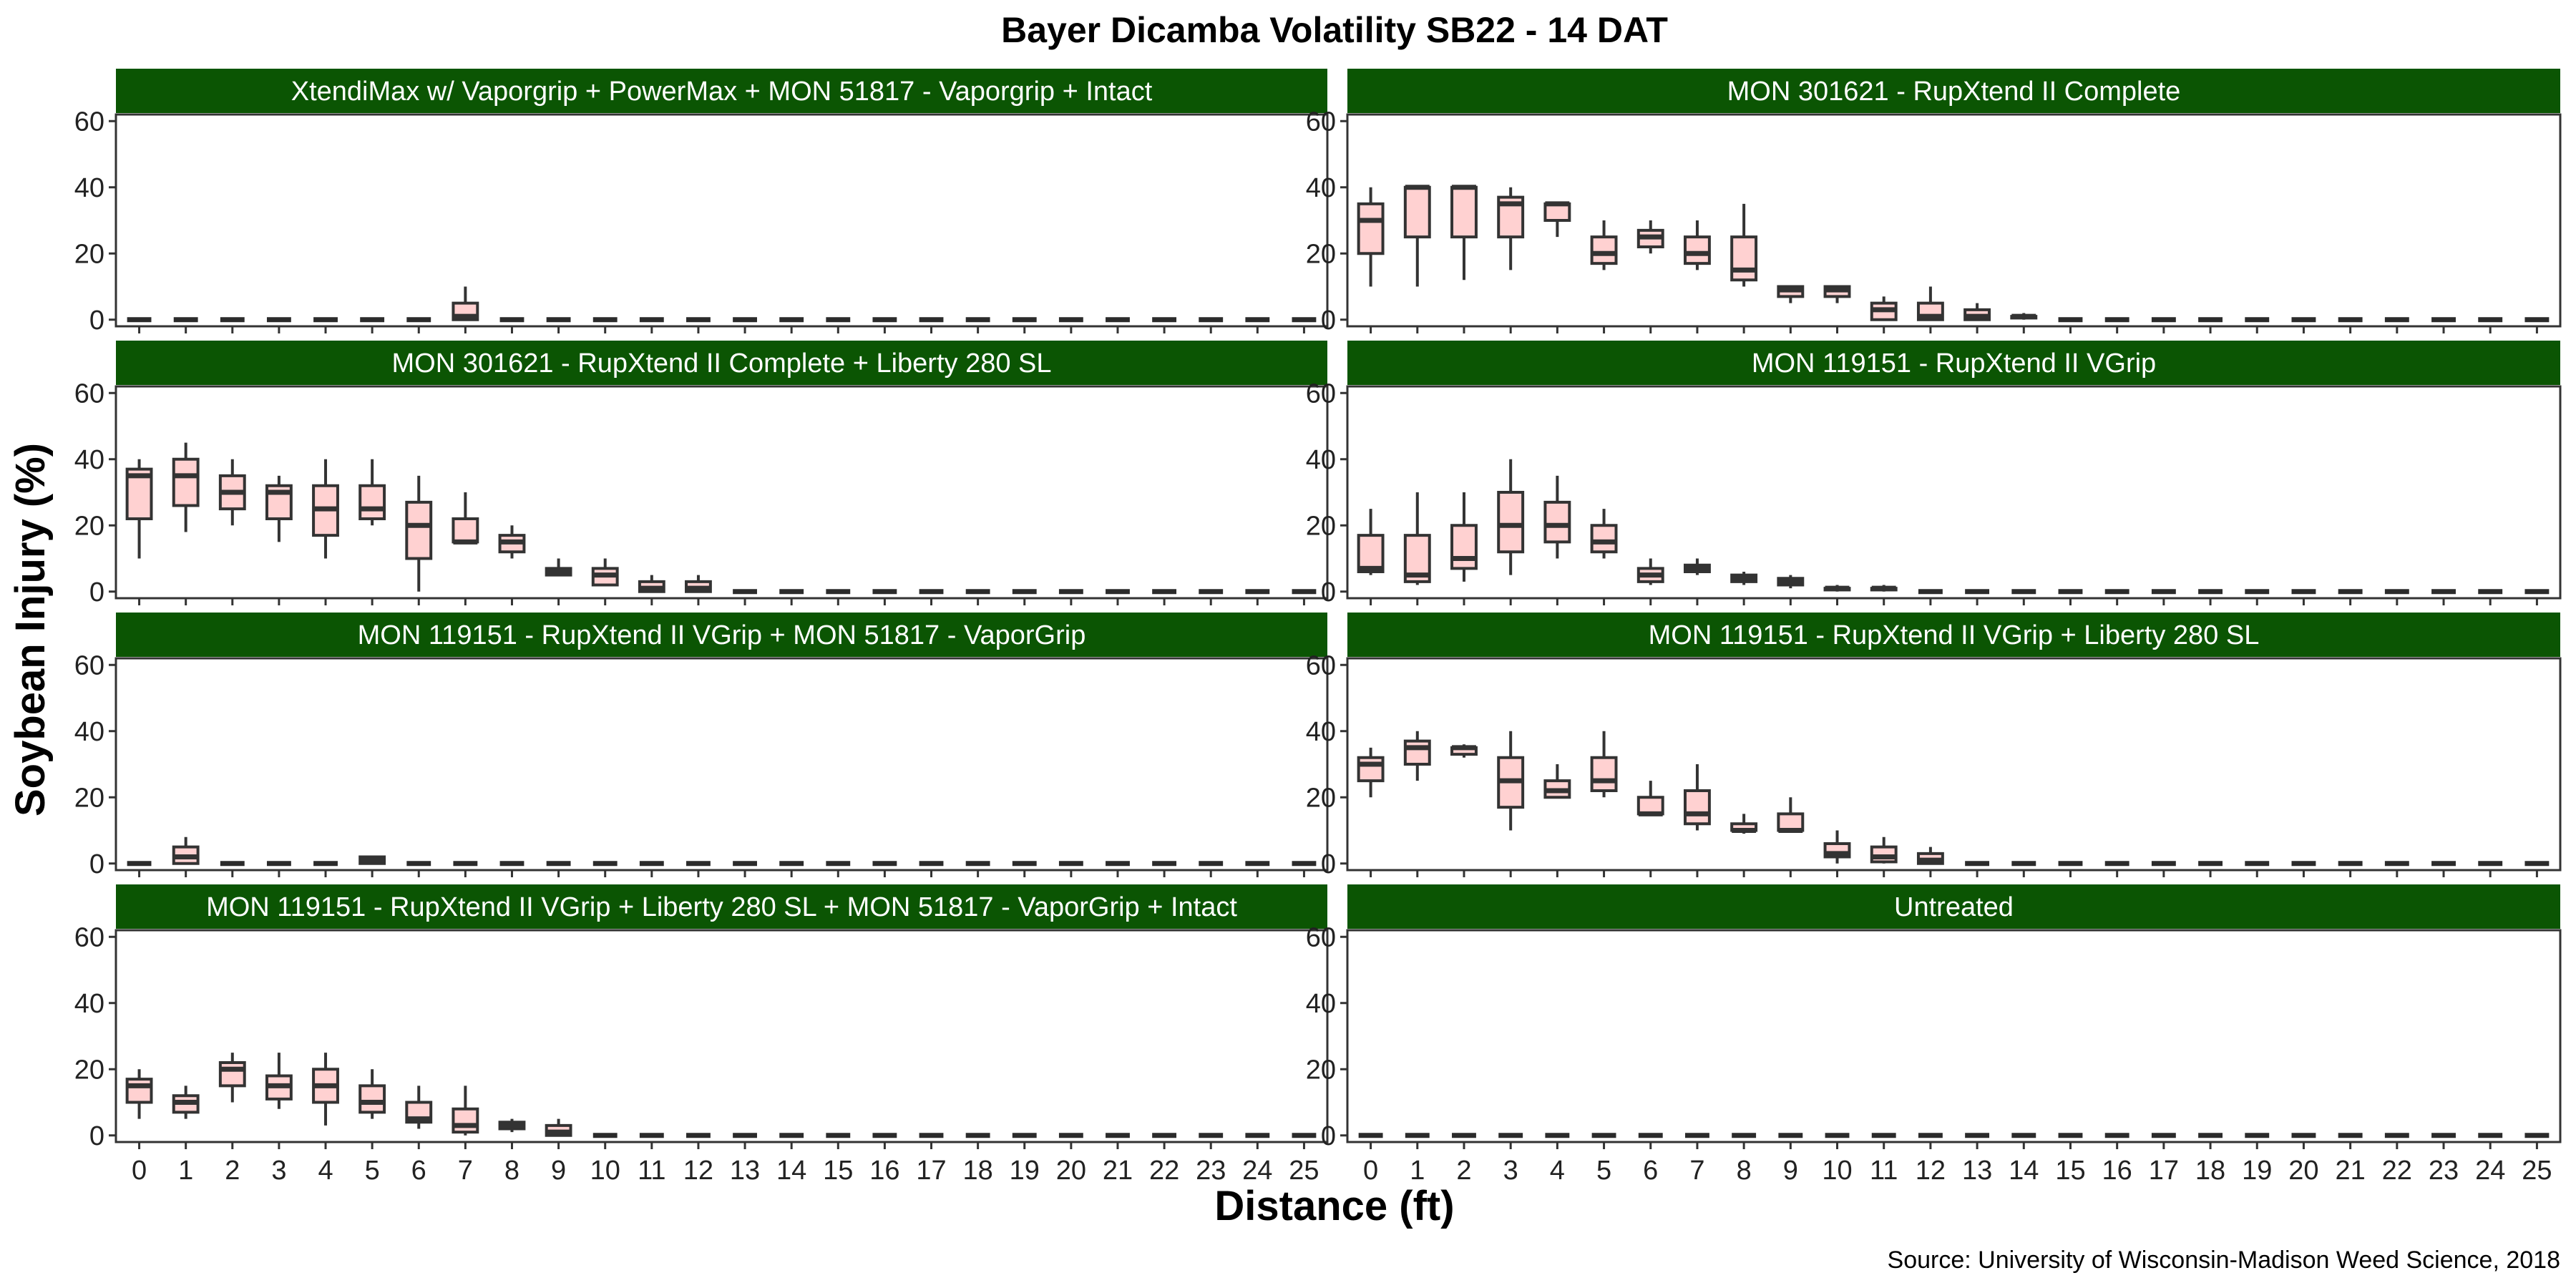 The width and height of the screenshot is (2576, 1288). I want to click on x-tick-label: 22, so click(1164, 1171).